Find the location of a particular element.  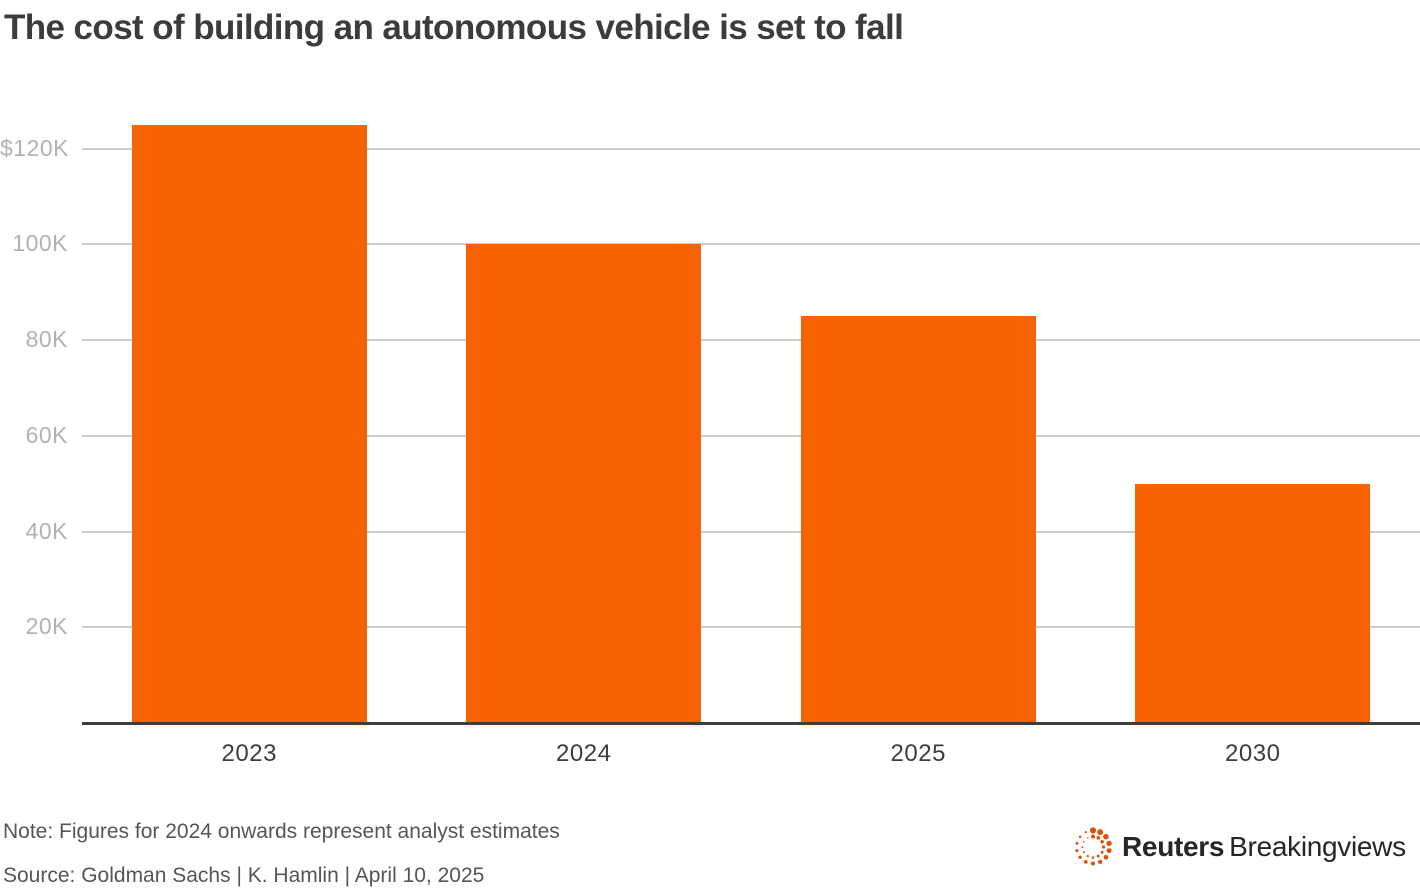

bar-2023 is located at coordinates (249, 423).